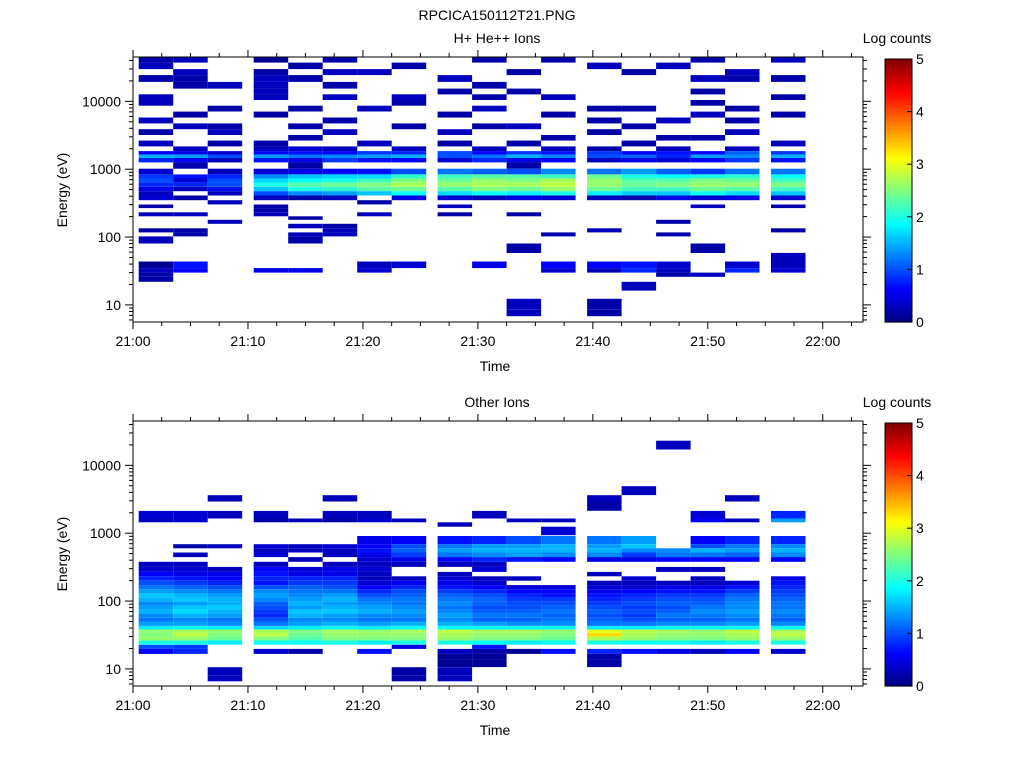 The width and height of the screenshot is (1024, 768). Describe the element at coordinates (920, 269) in the screenshot. I see `colorbar-tick-label: 1` at that location.